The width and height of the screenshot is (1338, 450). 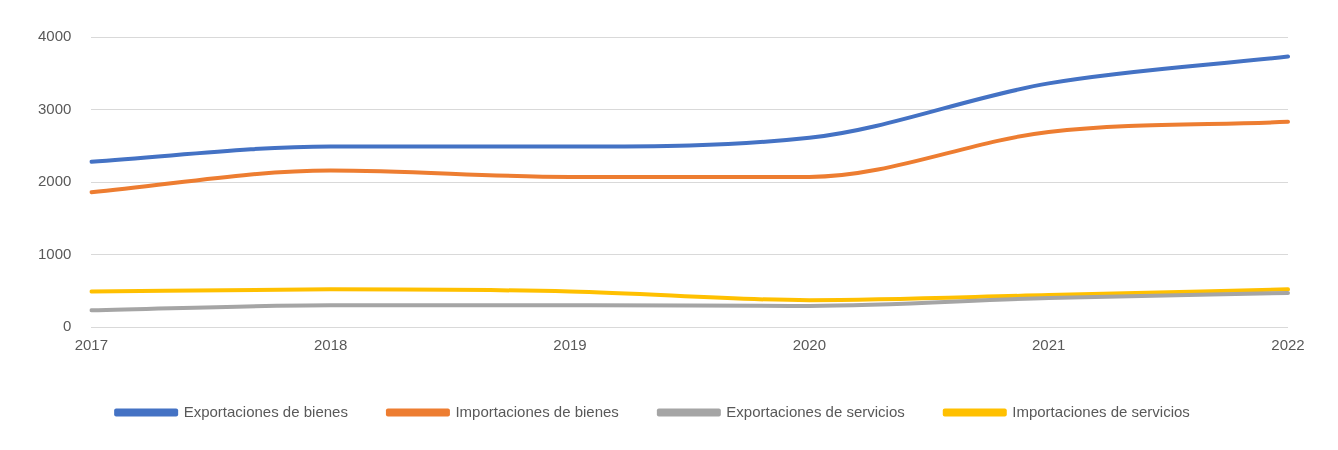 What do you see at coordinates (54, 253) in the screenshot?
I see `y-tick-label: 1000` at bounding box center [54, 253].